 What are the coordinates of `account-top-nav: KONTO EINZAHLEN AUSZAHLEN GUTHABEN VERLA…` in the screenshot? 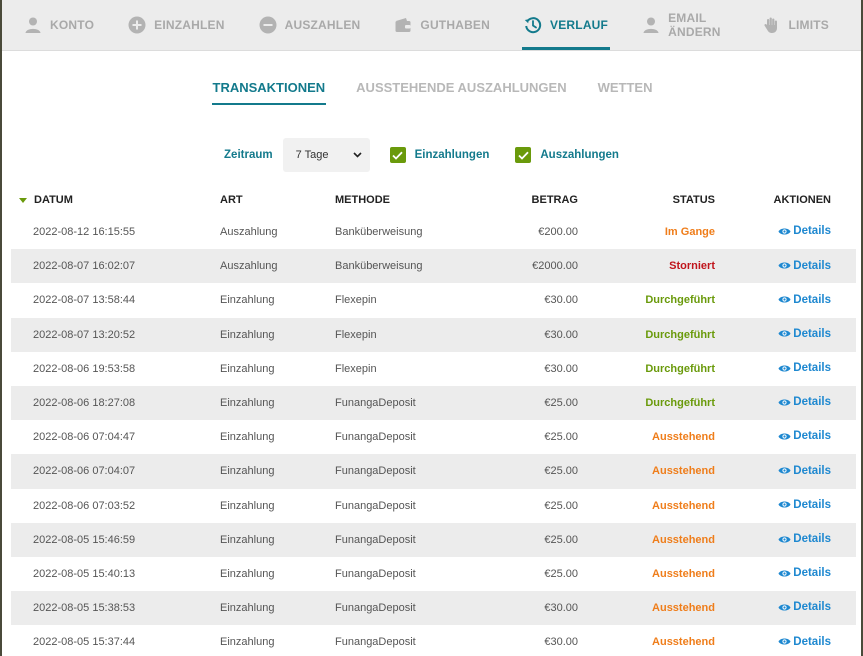 It's located at (431, 25).